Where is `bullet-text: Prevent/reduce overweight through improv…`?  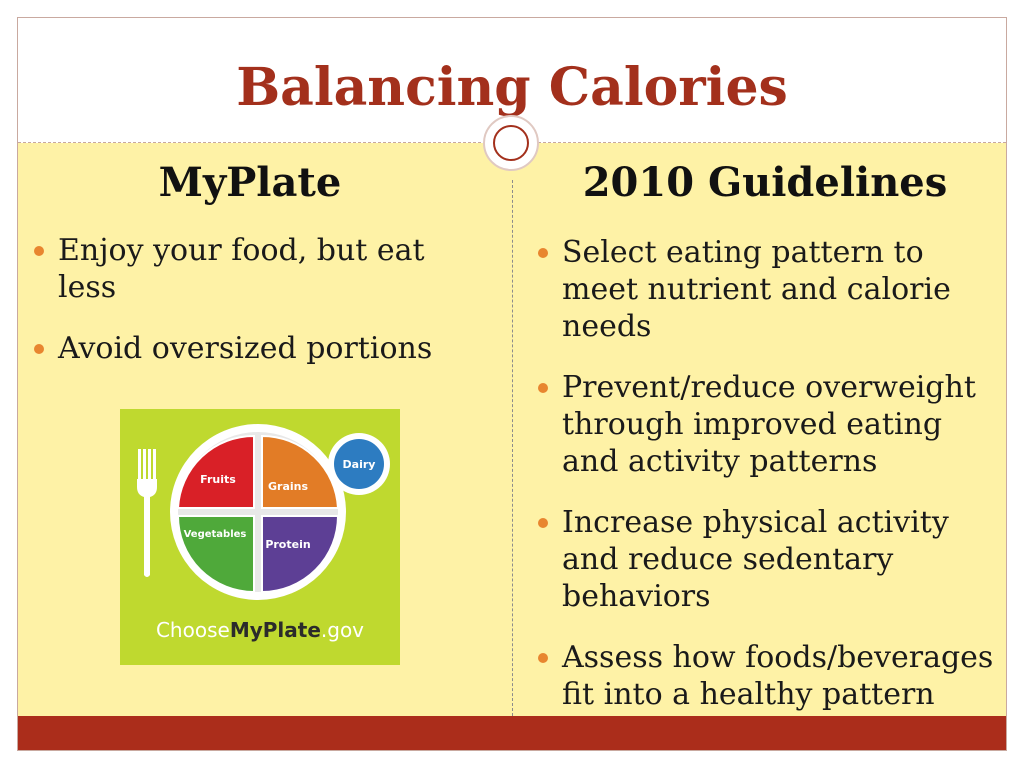 bullet-text: Prevent/reduce overweight through improv… is located at coordinates (769, 424).